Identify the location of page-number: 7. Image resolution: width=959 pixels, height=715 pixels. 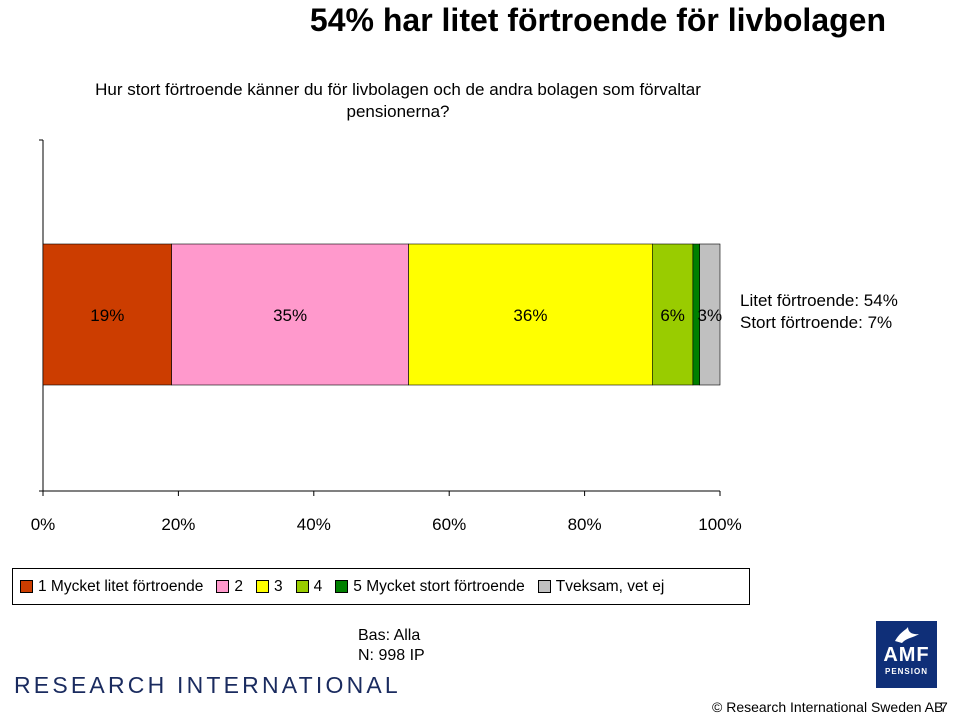
(944, 707).